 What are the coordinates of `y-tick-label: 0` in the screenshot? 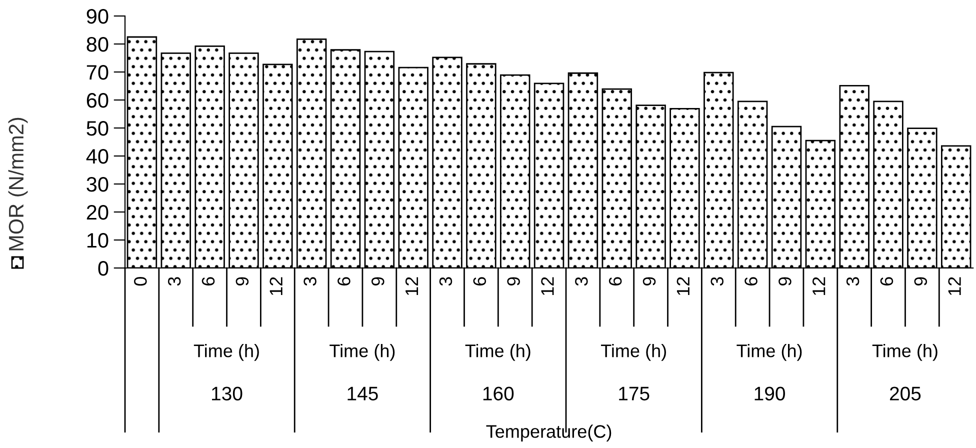 It's located at (103, 268).